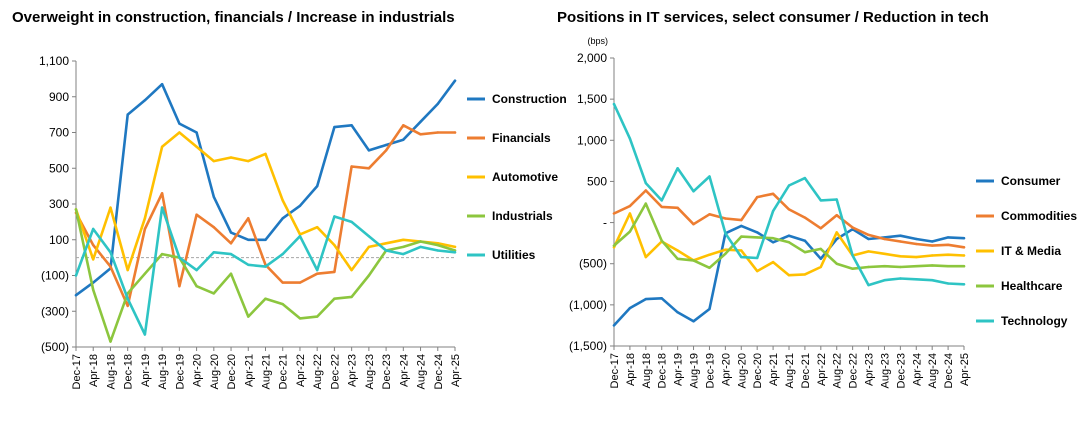 The image size is (1090, 428). Describe the element at coordinates (54, 61) in the screenshot. I see `y-tick-label: 1,100` at that location.